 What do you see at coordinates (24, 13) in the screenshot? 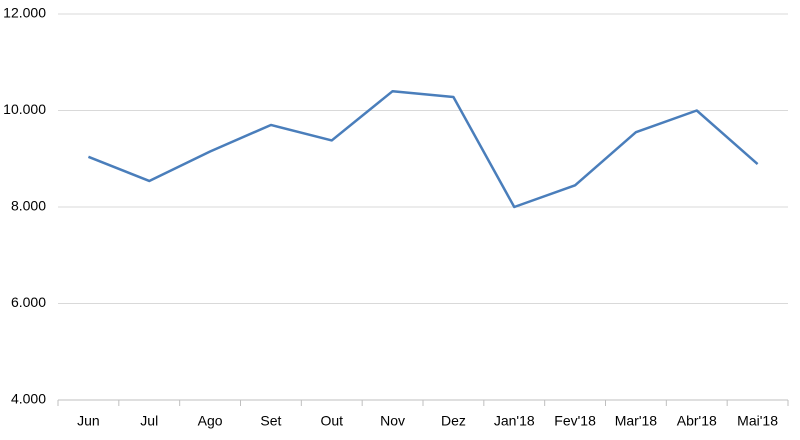
I see `y-tick-label: 12.000` at bounding box center [24, 13].